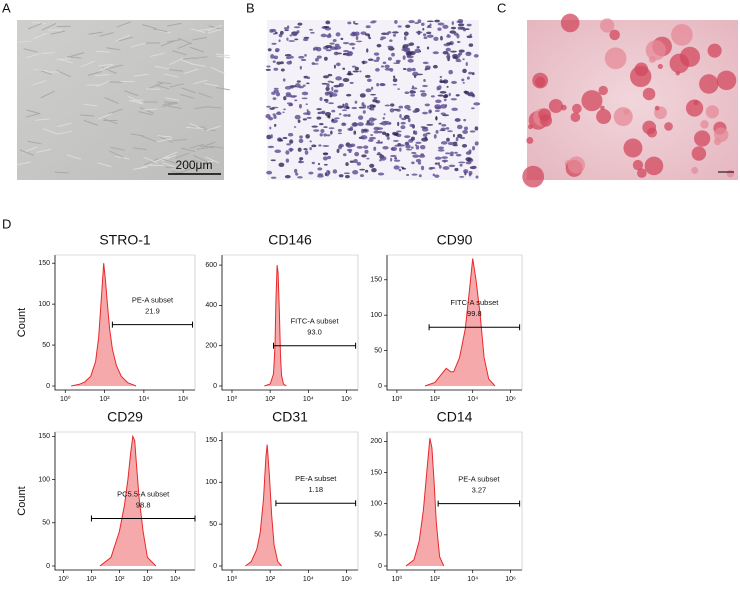 Image resolution: width=740 pixels, height=589 pixels. I want to click on y-tick-label: 100, so click(44, 479).